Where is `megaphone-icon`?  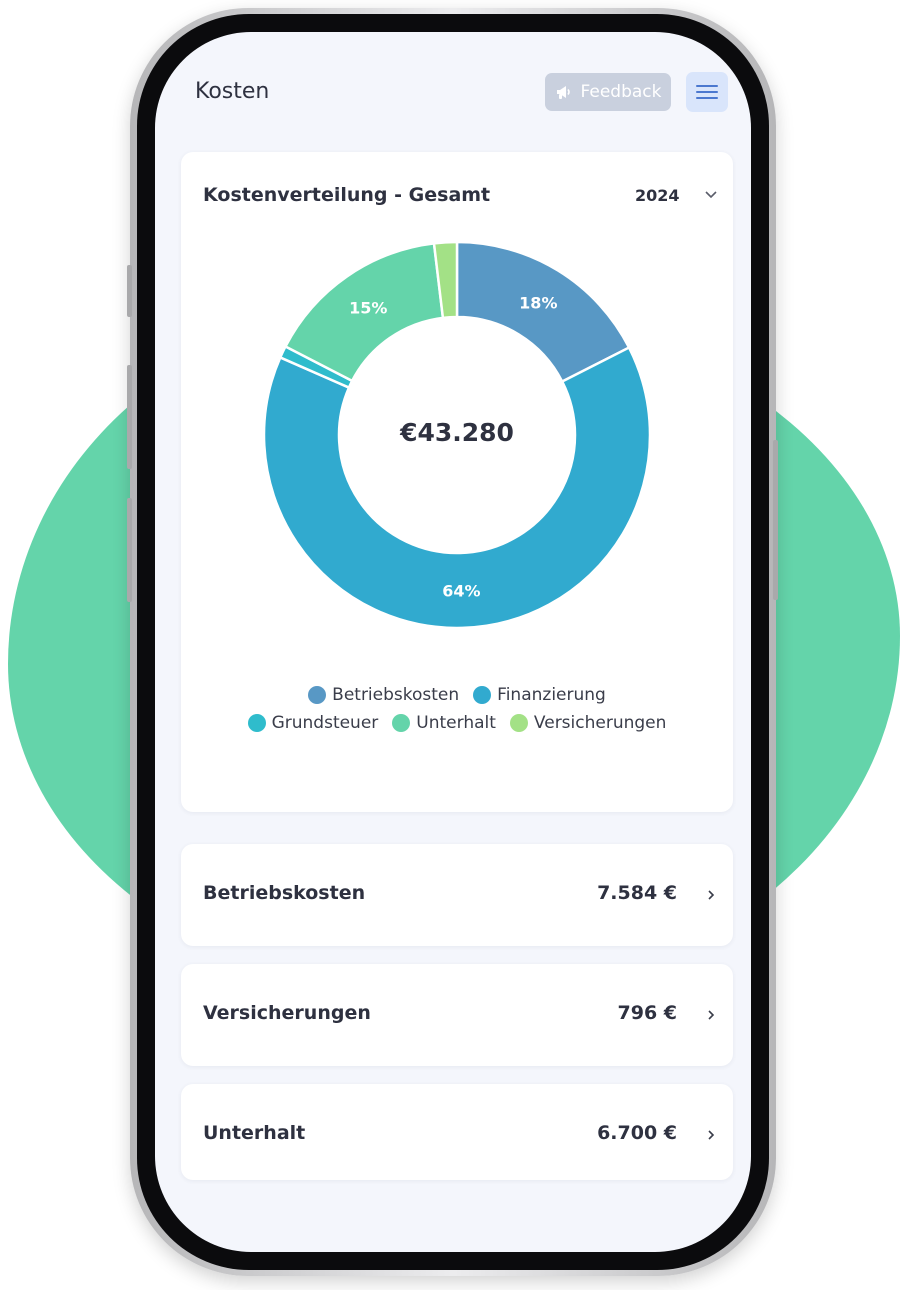 megaphone-icon is located at coordinates (563, 92).